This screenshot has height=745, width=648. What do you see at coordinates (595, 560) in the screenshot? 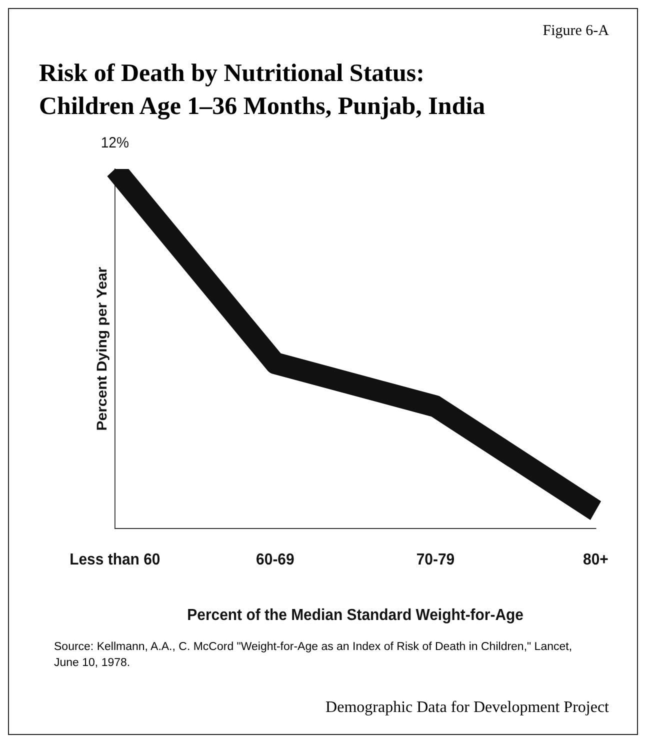
I see `x-tick-label: 80+` at bounding box center [595, 560].